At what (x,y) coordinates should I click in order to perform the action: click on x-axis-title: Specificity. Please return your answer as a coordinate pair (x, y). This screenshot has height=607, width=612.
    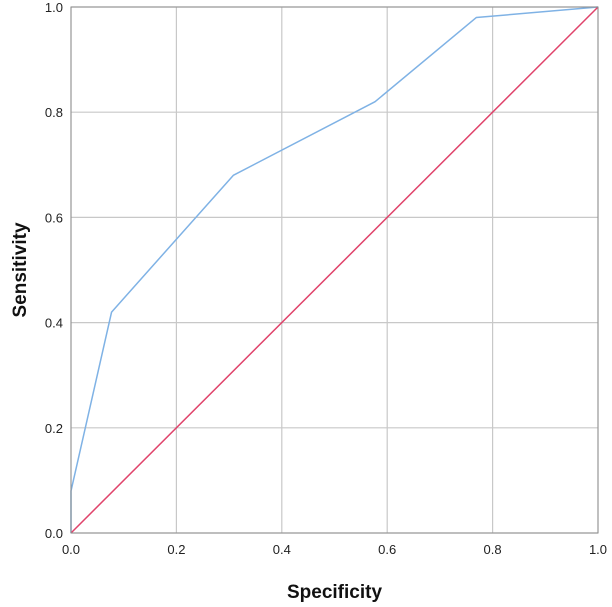
    Looking at the image, I should click on (334, 592).